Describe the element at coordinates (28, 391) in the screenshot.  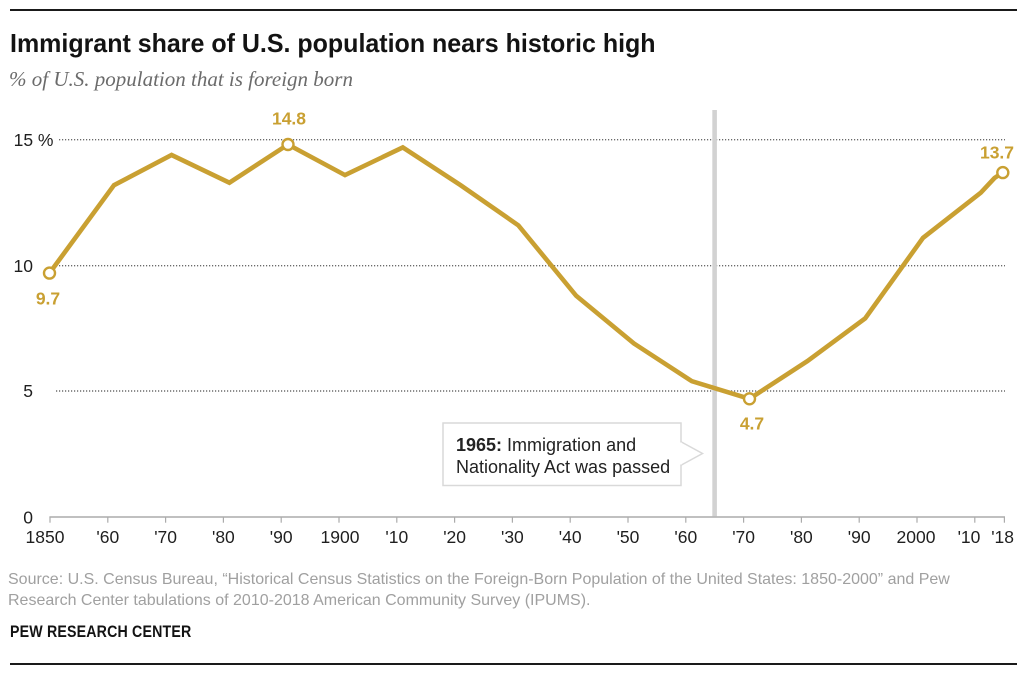
I see `svg-text: 5` at that location.